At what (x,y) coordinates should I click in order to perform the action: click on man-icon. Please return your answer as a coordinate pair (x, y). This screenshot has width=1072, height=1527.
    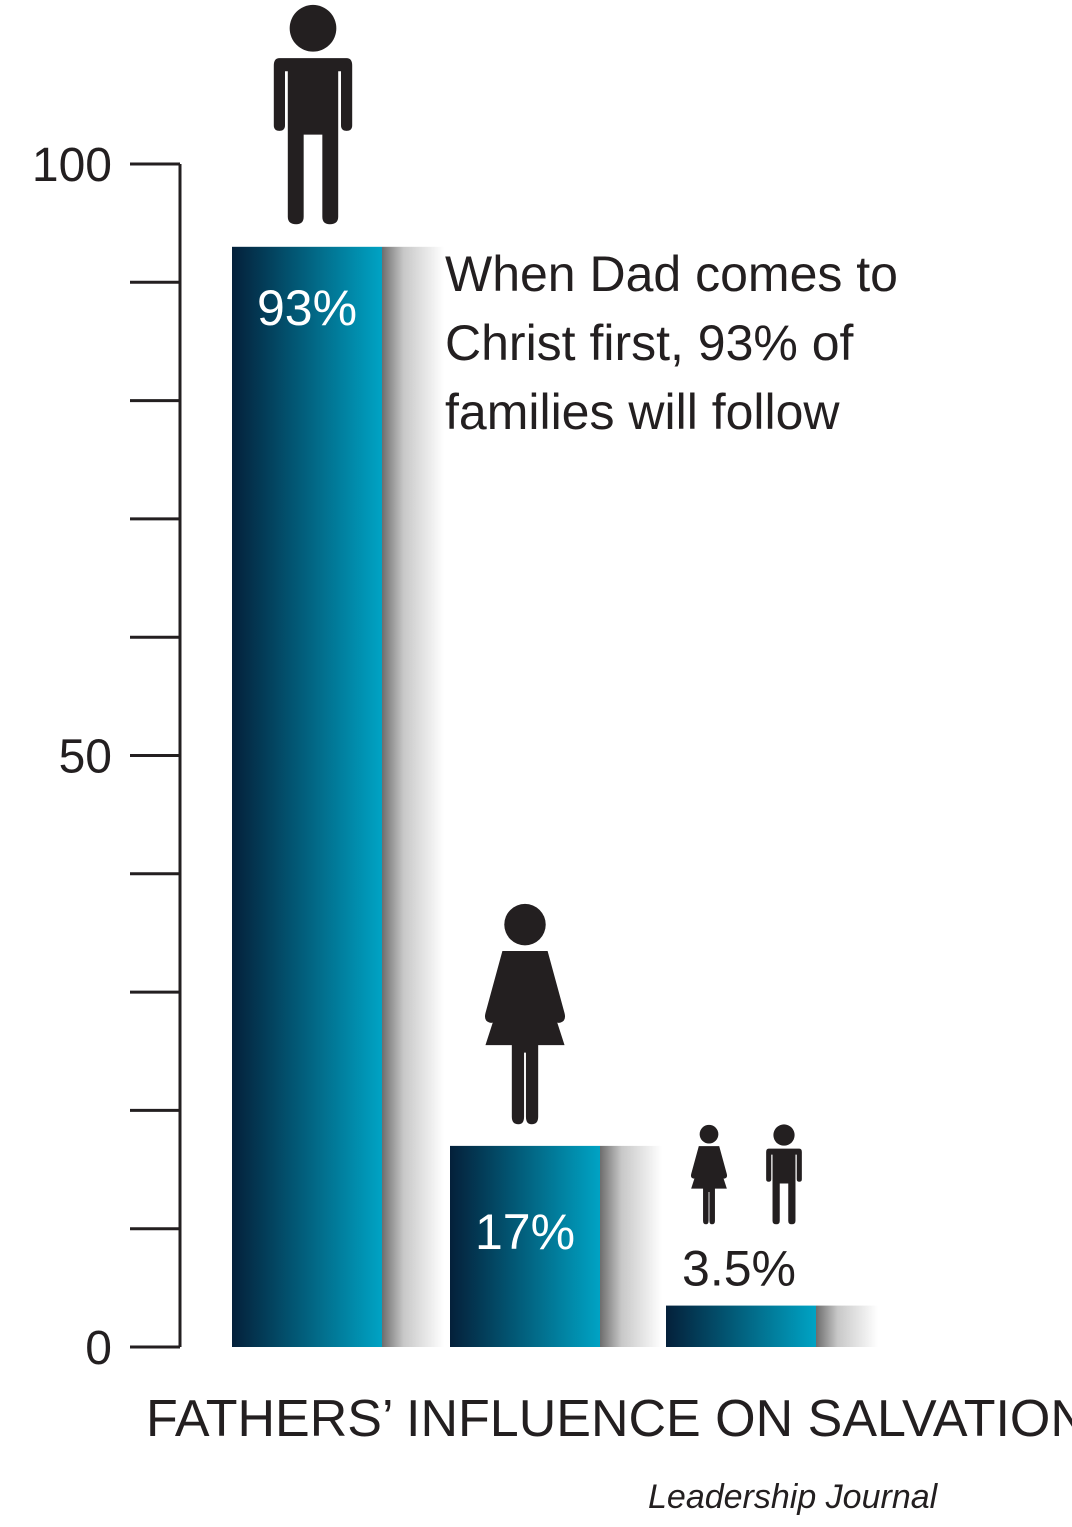
    Looking at the image, I should click on (313, 114).